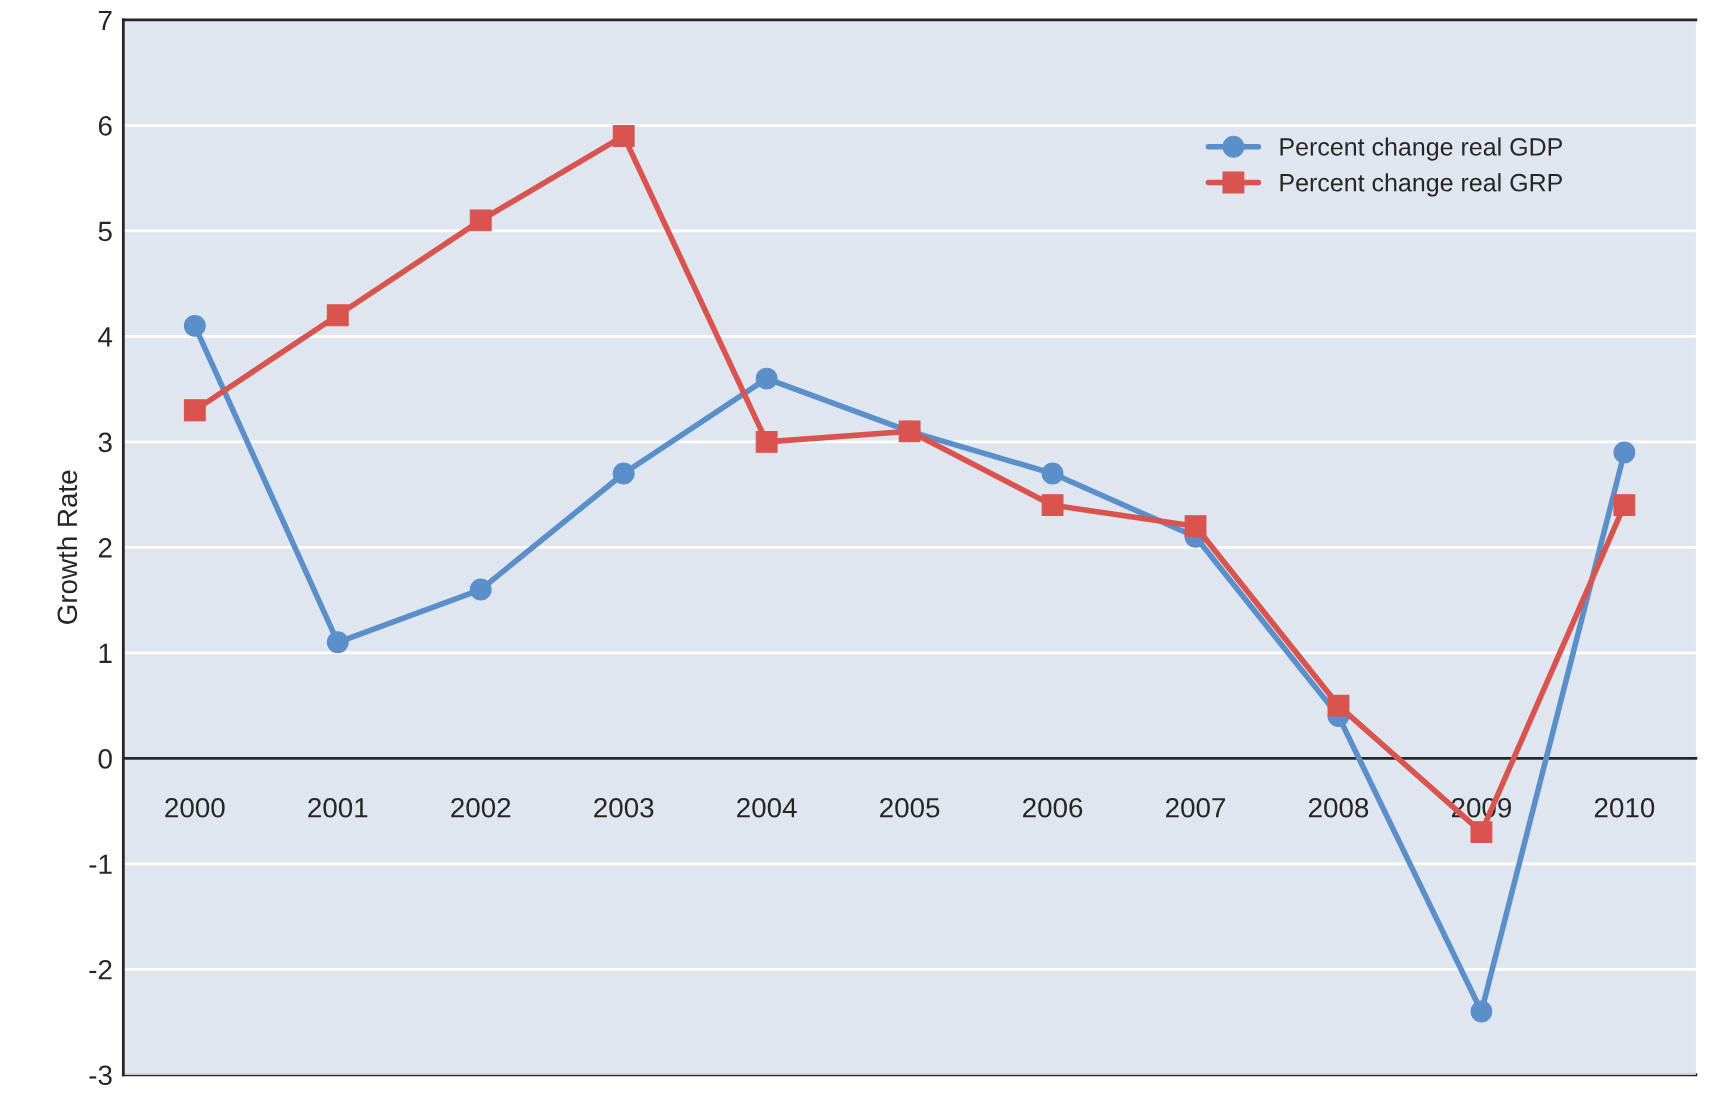  What do you see at coordinates (105, 20) in the screenshot?
I see `y-tick-label: 7` at bounding box center [105, 20].